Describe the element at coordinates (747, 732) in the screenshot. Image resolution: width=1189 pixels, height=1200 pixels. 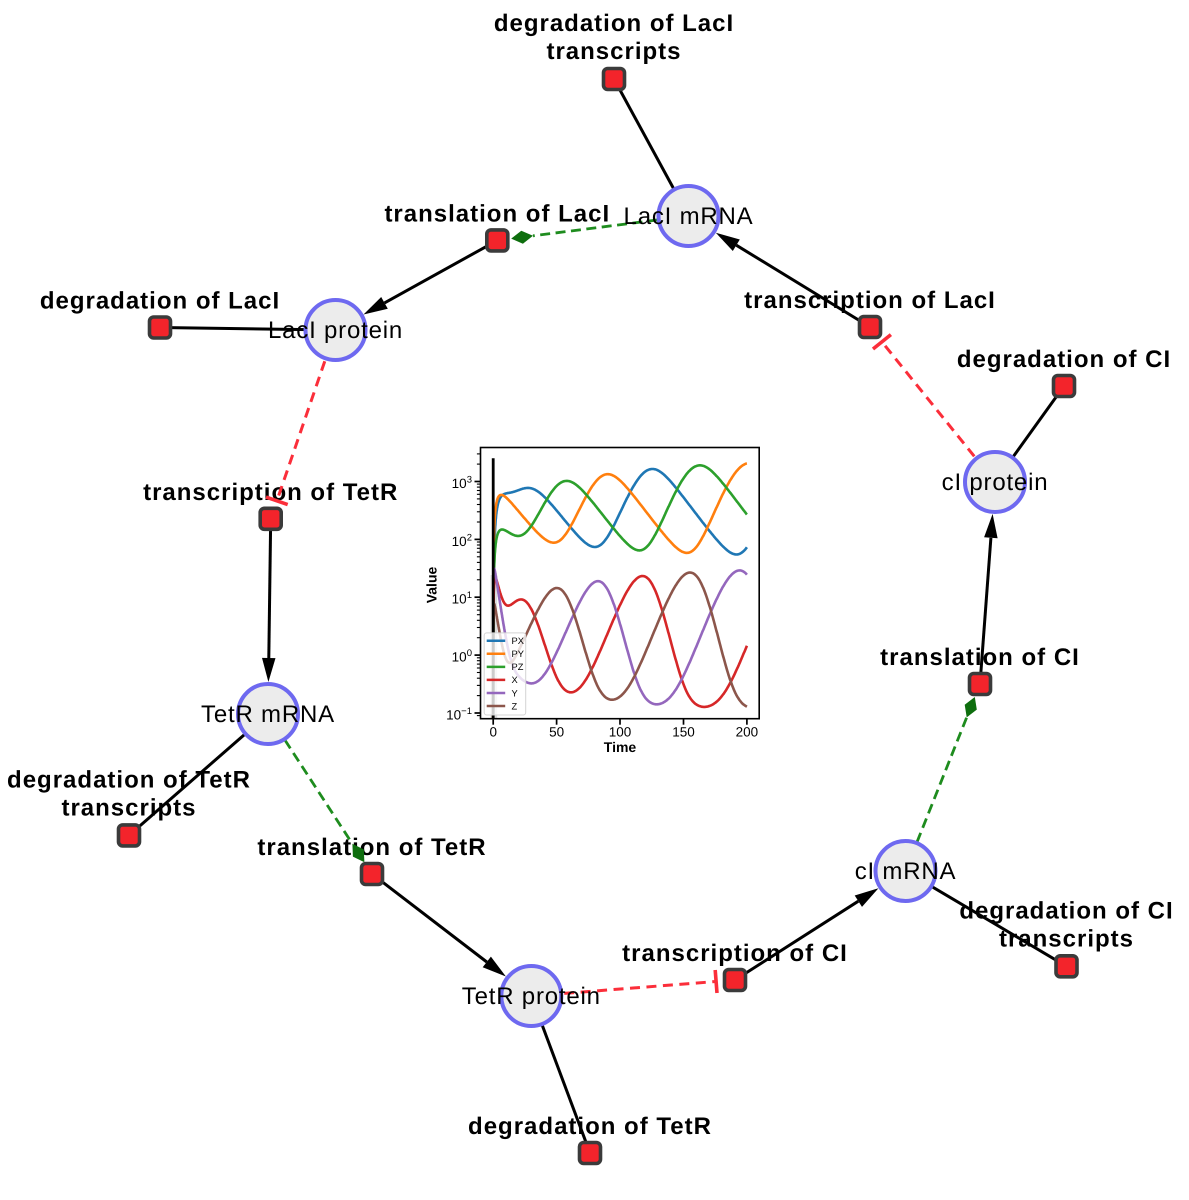
I see `svg-text: 200` at that location.